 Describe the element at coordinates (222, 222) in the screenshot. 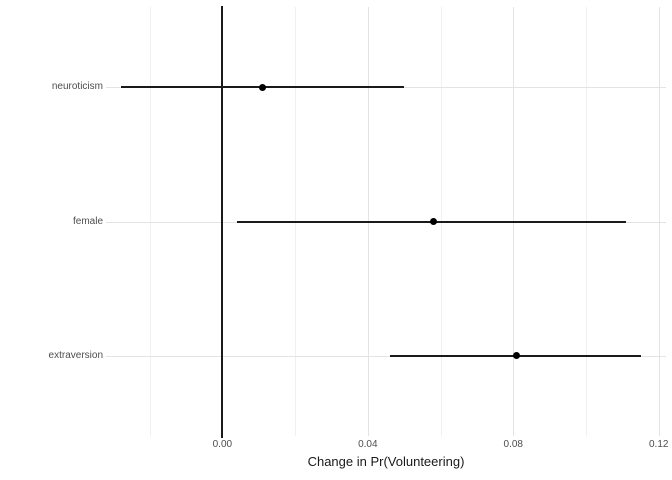

I see `zero-reference-line` at that location.